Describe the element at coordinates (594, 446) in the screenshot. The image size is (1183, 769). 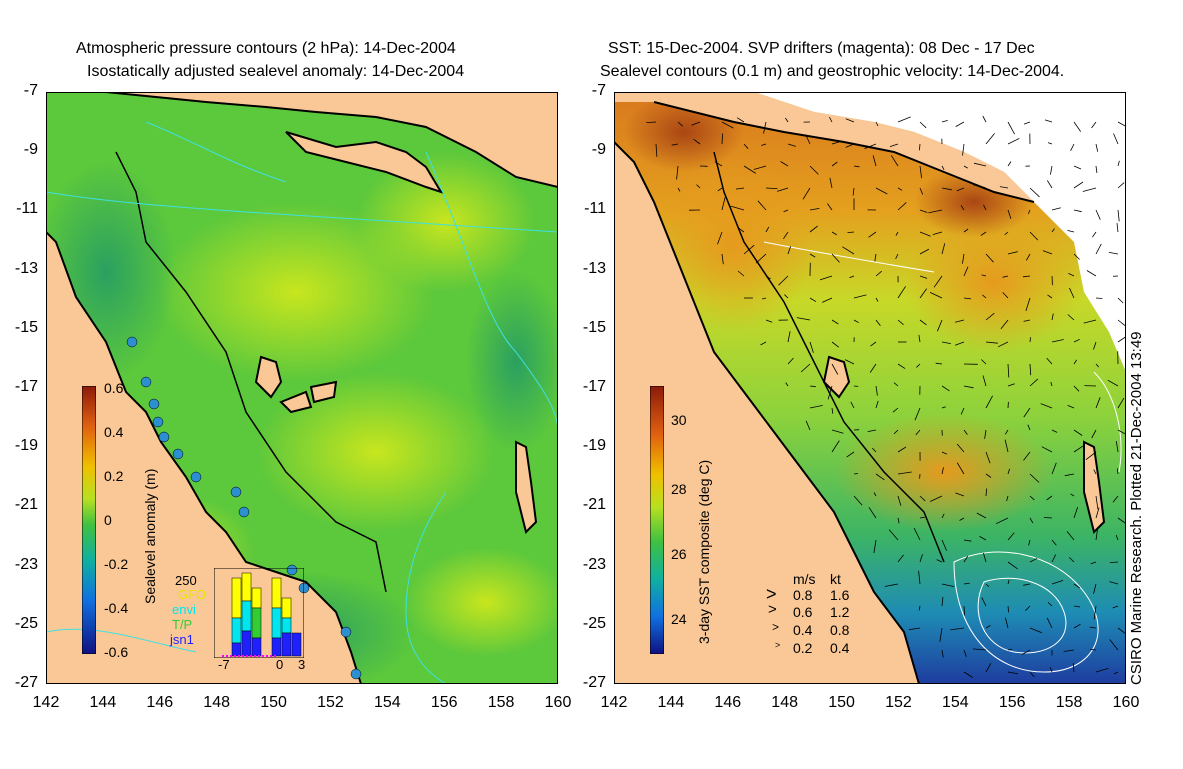
I see `y-tick-label: -19` at that location.